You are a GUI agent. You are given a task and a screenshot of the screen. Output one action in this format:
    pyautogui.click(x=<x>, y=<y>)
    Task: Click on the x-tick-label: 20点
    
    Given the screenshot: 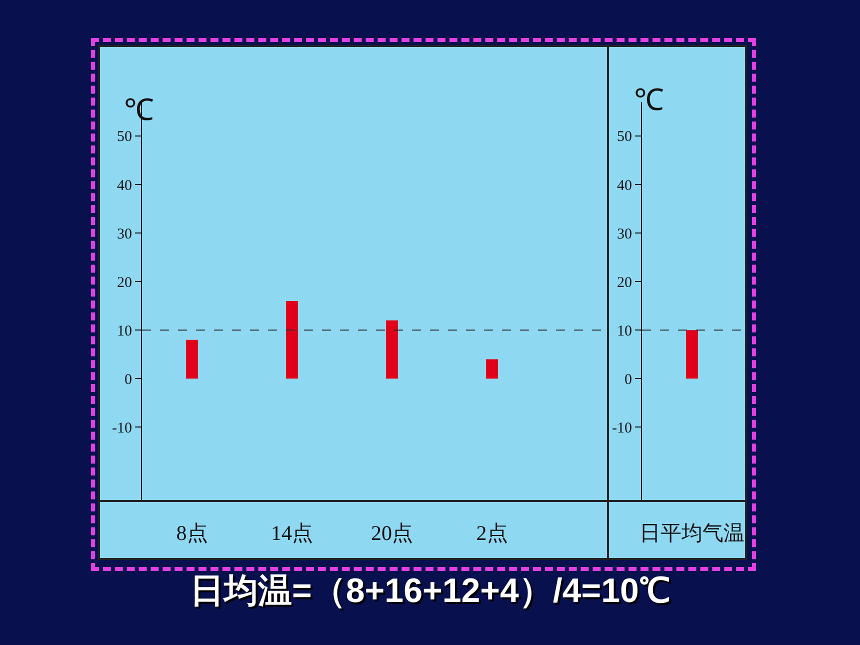 What is the action you would take?
    pyautogui.click(x=392, y=533)
    